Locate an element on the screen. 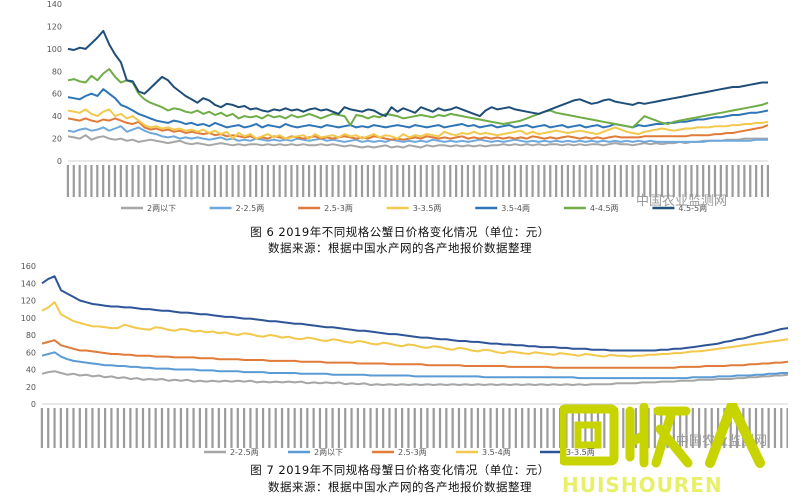 The width and height of the screenshot is (800, 500). y-tick-label: 40 is located at coordinates (57, 116).